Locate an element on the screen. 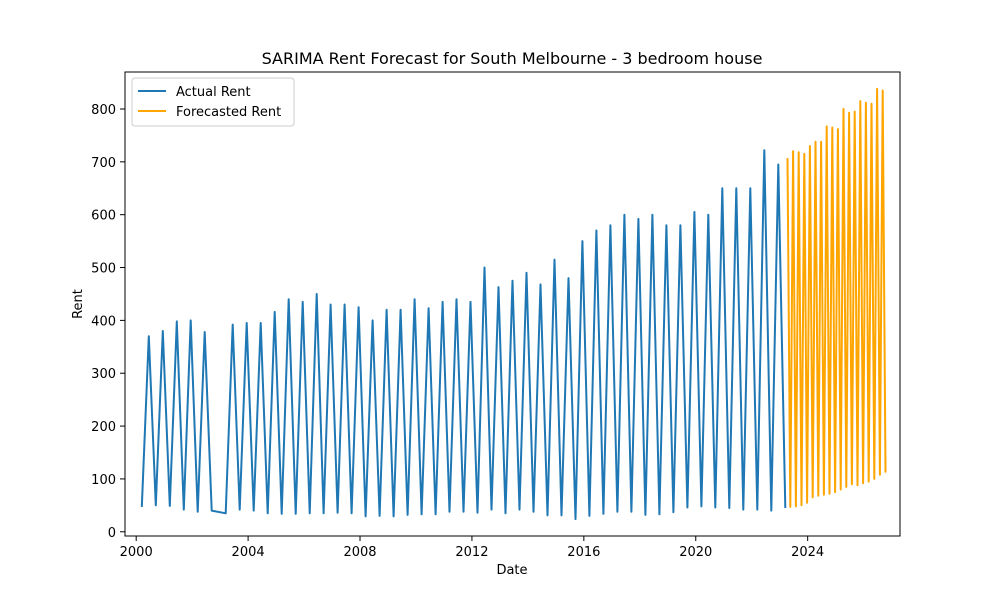 The height and width of the screenshot is (600, 1000). x-axis: 2000 2004 2008 2012 2016 2020 2024 is located at coordinates (472, 548).